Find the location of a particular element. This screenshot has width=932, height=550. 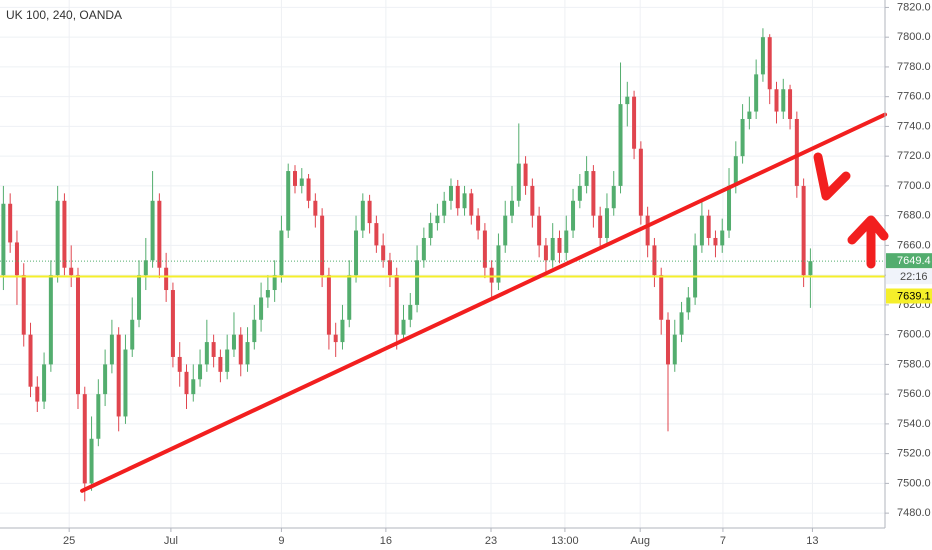

y-tick-label: 7540.0 is located at coordinates (914, 424).